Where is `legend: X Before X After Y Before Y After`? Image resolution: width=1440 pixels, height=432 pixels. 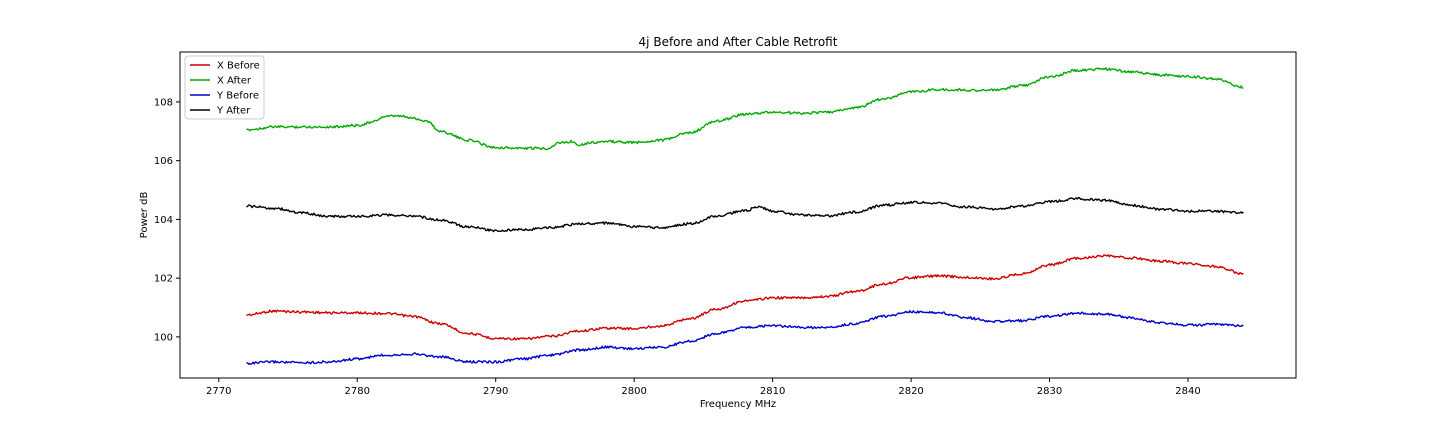 legend: X Before X After Y Before Y After is located at coordinates (224, 87).